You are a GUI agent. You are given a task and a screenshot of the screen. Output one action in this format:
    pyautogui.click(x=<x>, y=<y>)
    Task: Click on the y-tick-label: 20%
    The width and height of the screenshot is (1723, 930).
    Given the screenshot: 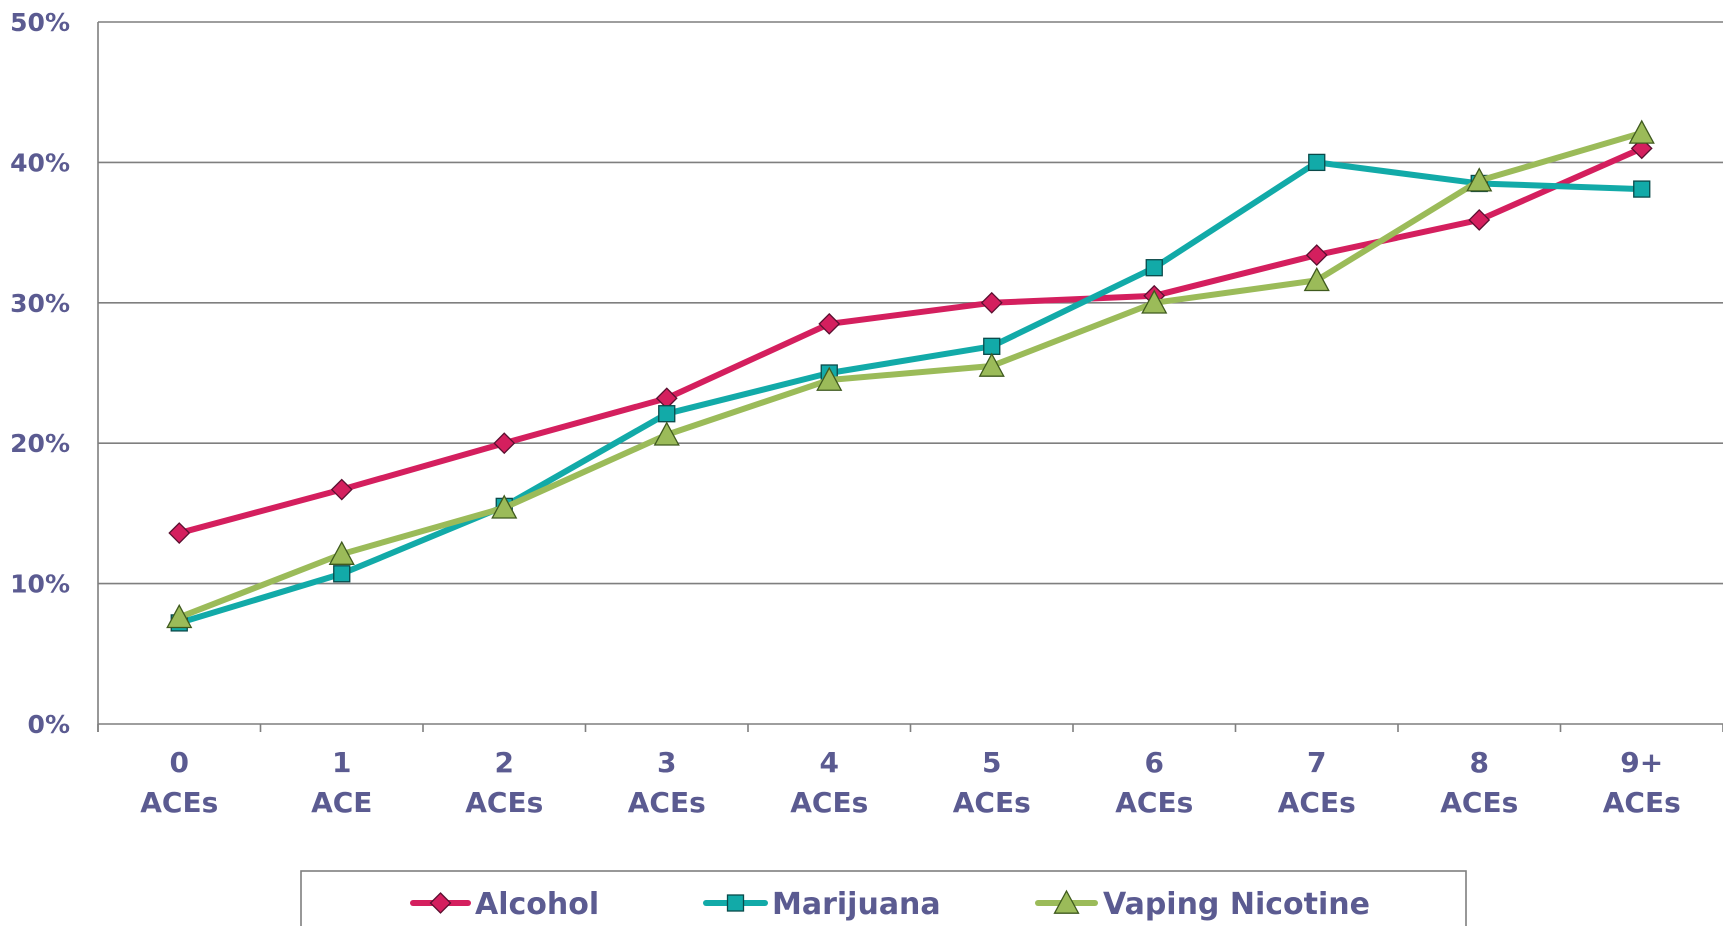 What is the action you would take?
    pyautogui.click(x=40, y=443)
    